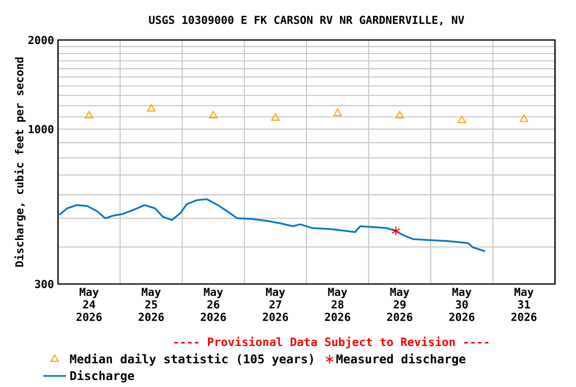  I want to click on line-series, so click(272, 225).